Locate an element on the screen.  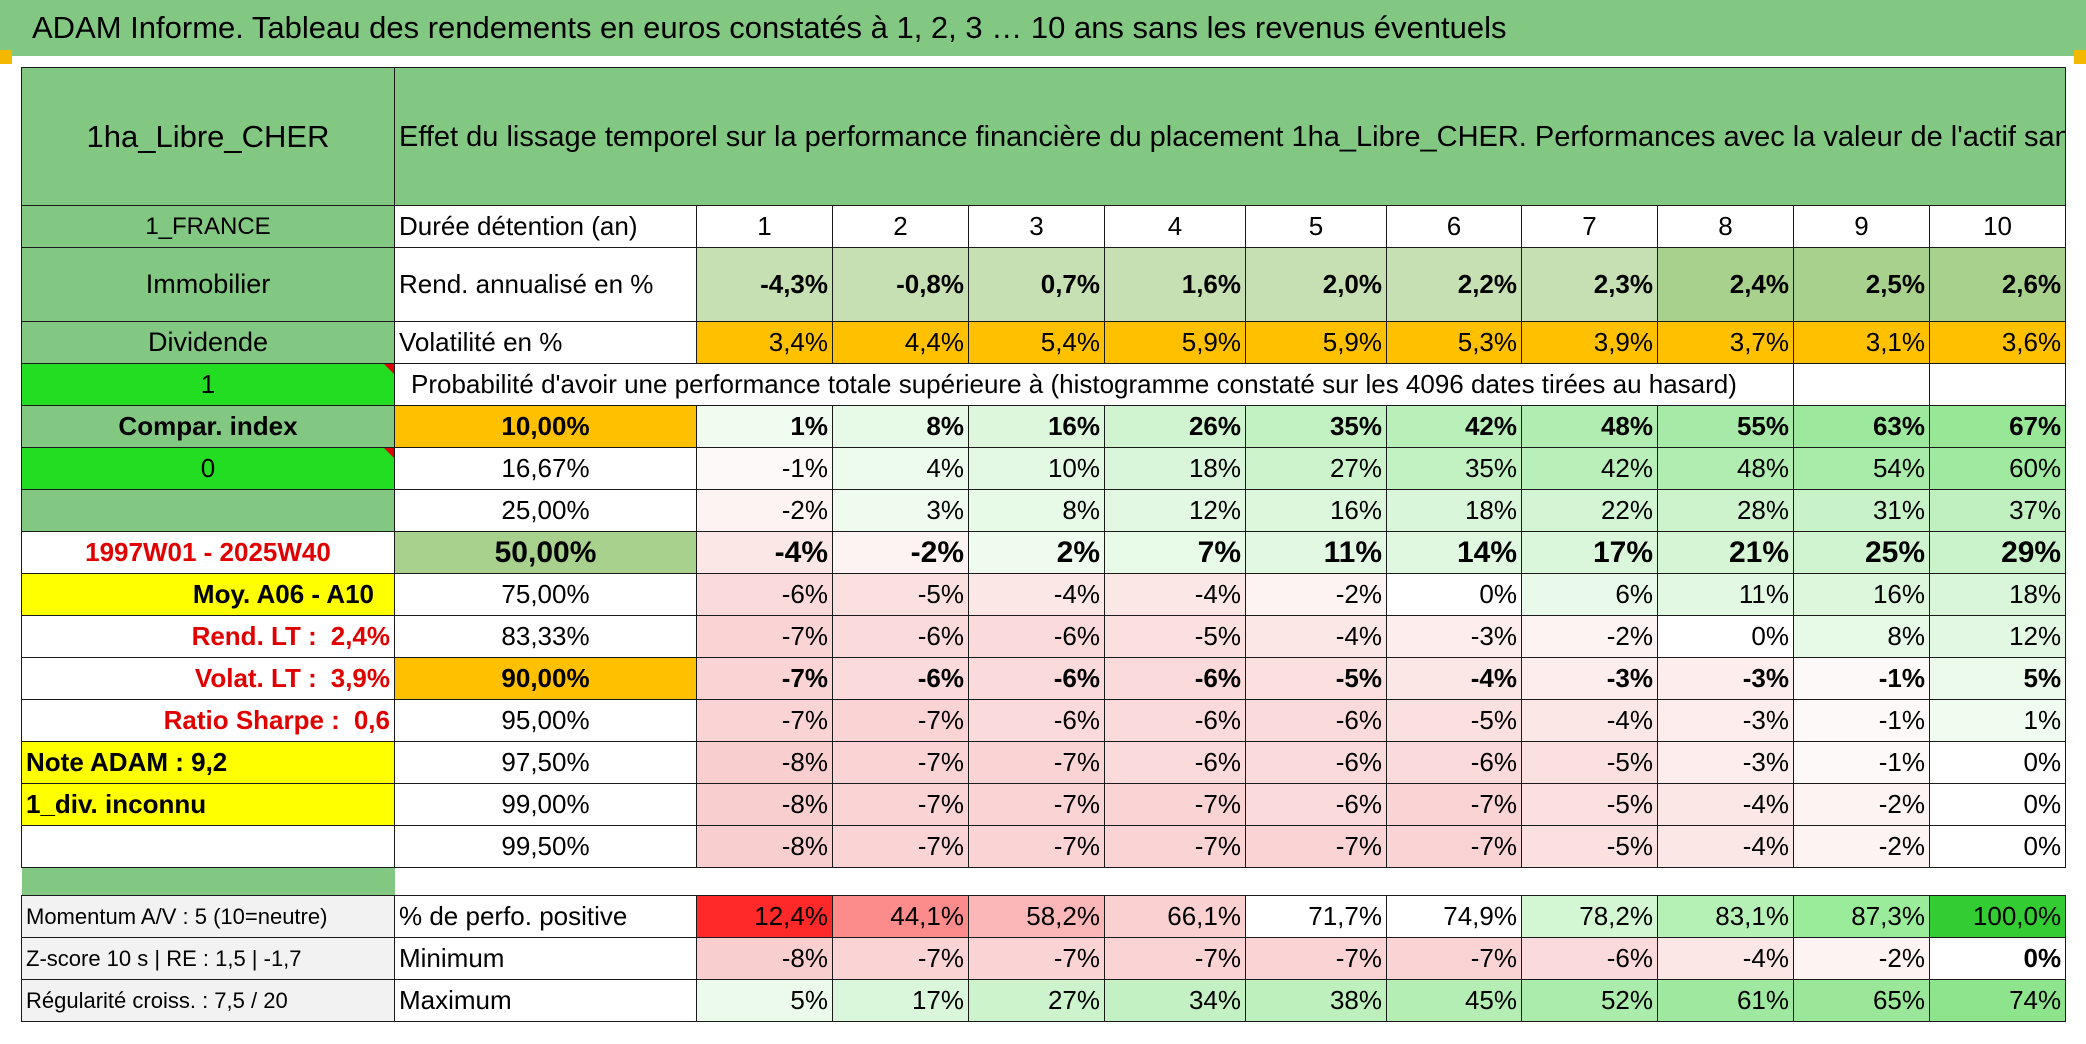
spacer-empty is located at coordinates (1230, 882).